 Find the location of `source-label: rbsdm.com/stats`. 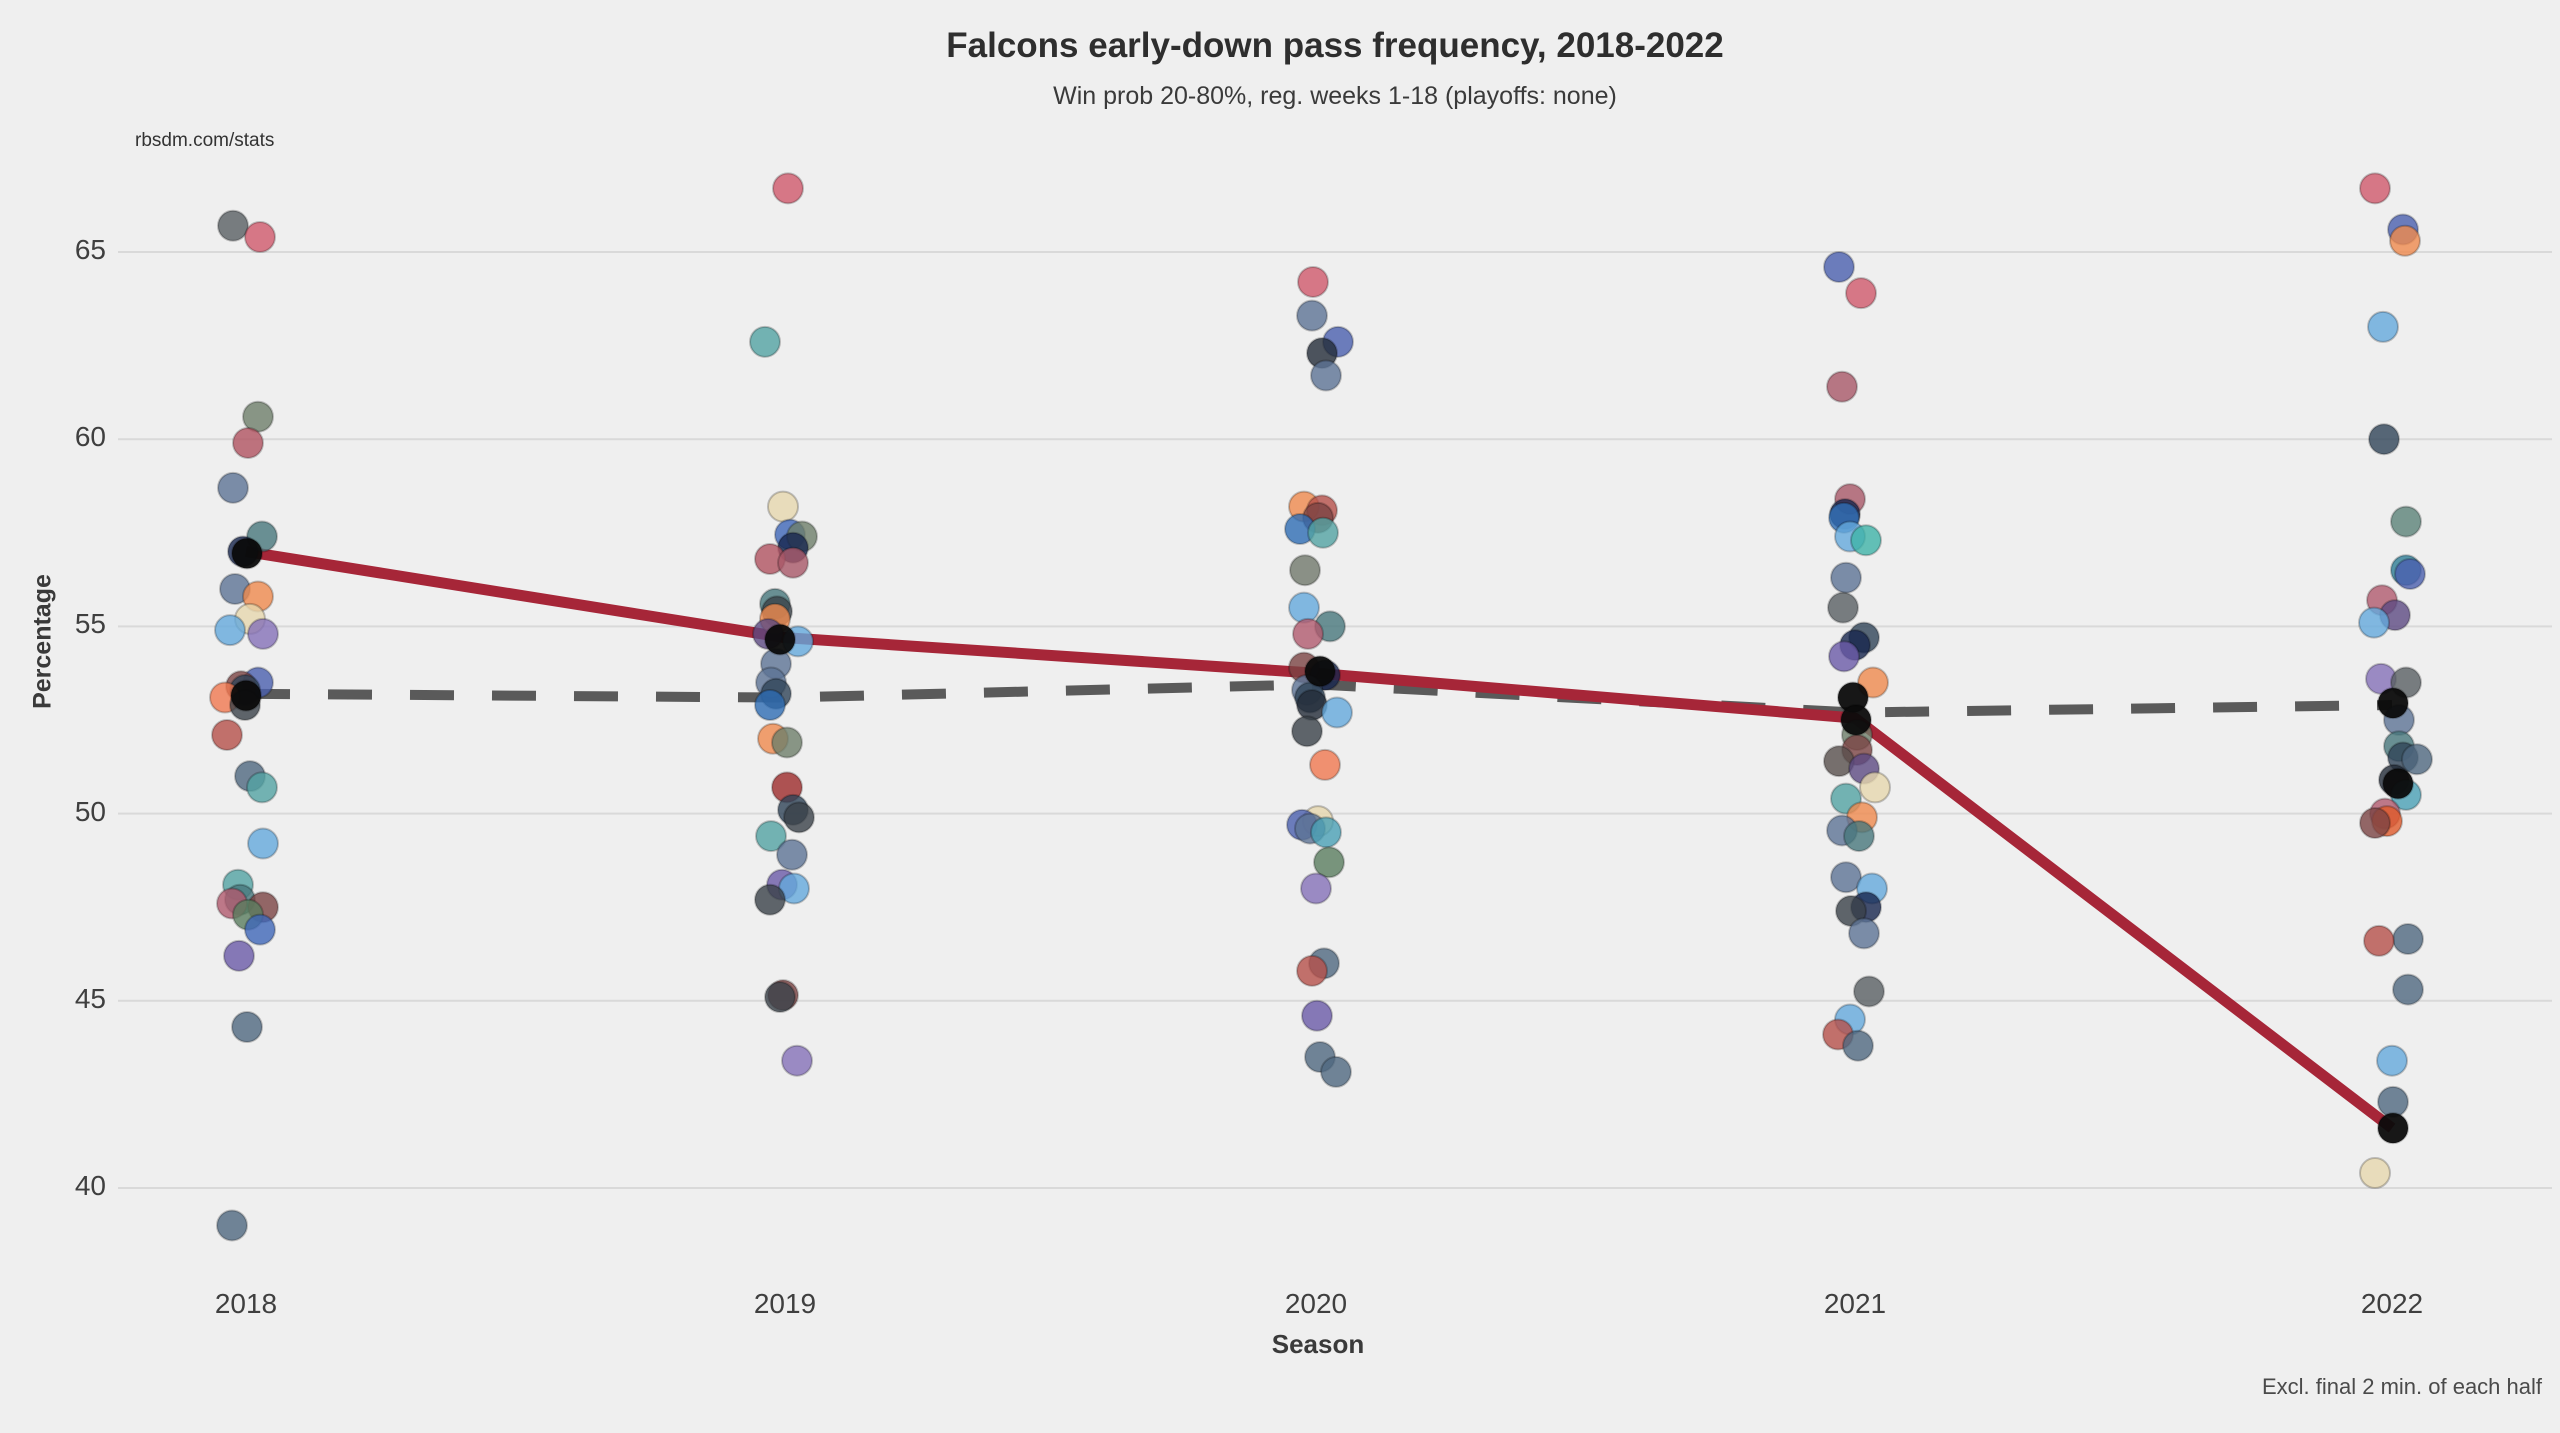

source-label: rbsdm.com/stats is located at coordinates (205, 140).